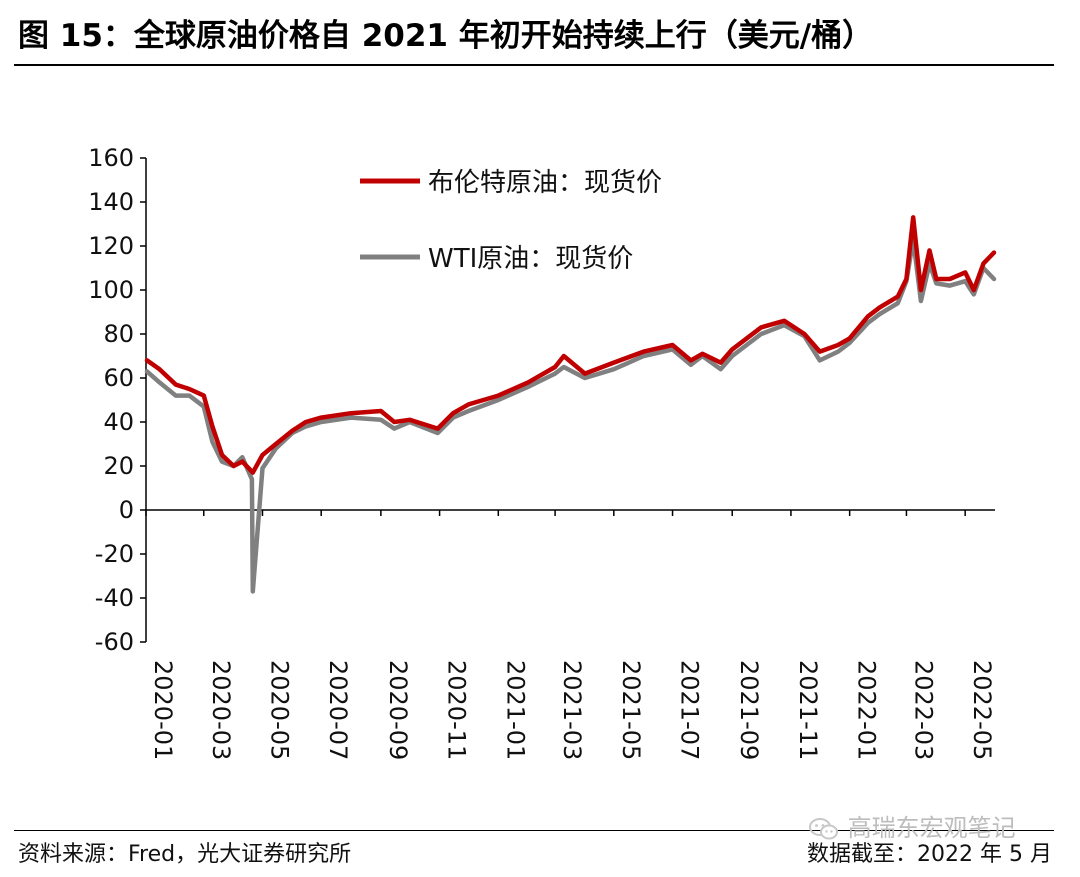 The width and height of the screenshot is (1080, 877). Describe the element at coordinates (511, 221) in the screenshot. I see `legend: 布伦特原油：现货价 WTI原油：现货价` at that location.